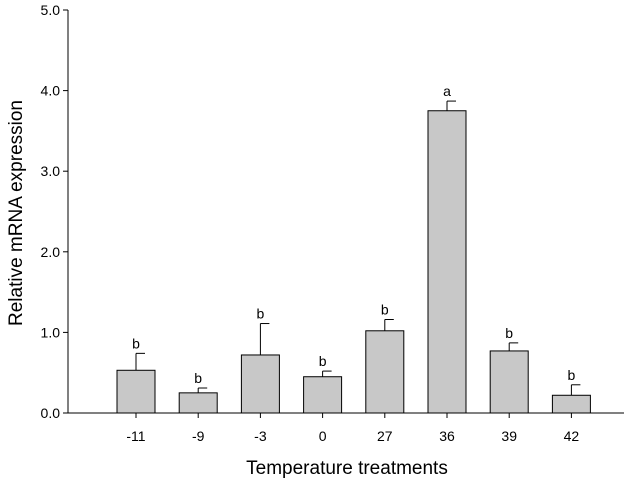 Image resolution: width=638 pixels, height=487 pixels. Describe the element at coordinates (572, 436) in the screenshot. I see `x-tick-label: 42` at that location.